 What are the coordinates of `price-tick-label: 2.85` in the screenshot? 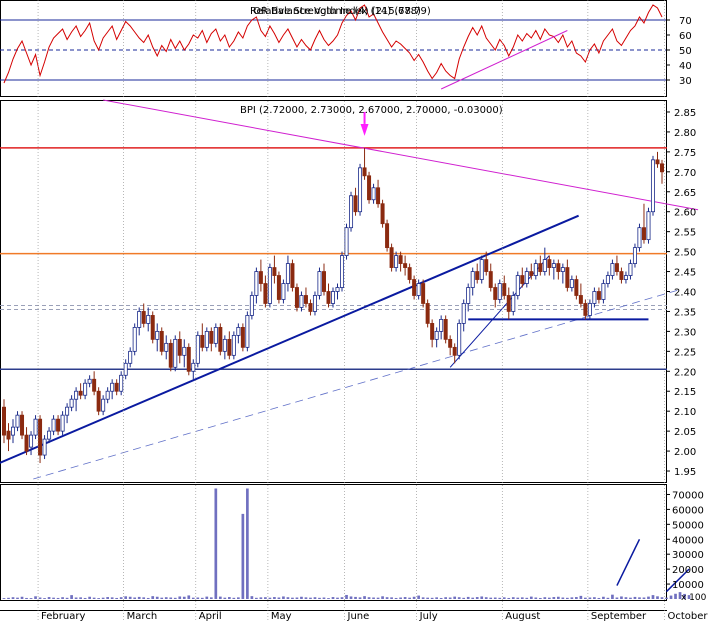 It's located at (685, 113).